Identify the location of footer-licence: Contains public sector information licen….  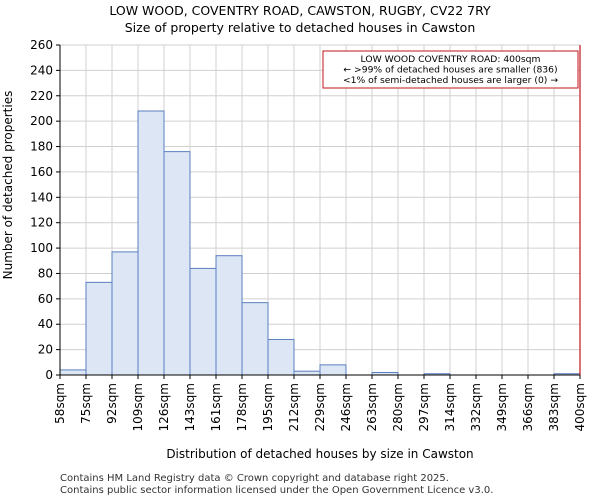
(277, 490).